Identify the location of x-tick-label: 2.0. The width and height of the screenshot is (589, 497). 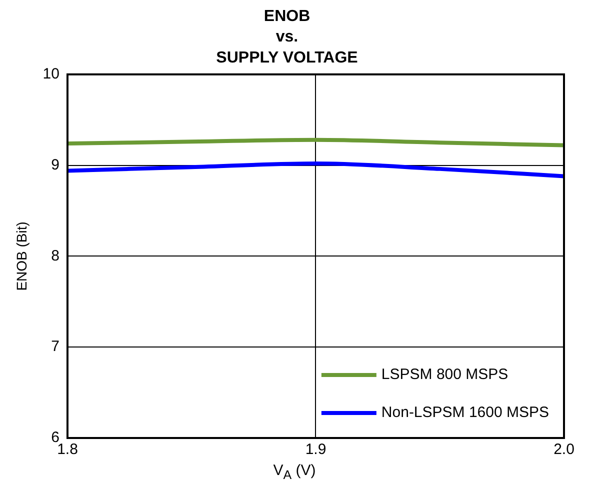
(564, 449).